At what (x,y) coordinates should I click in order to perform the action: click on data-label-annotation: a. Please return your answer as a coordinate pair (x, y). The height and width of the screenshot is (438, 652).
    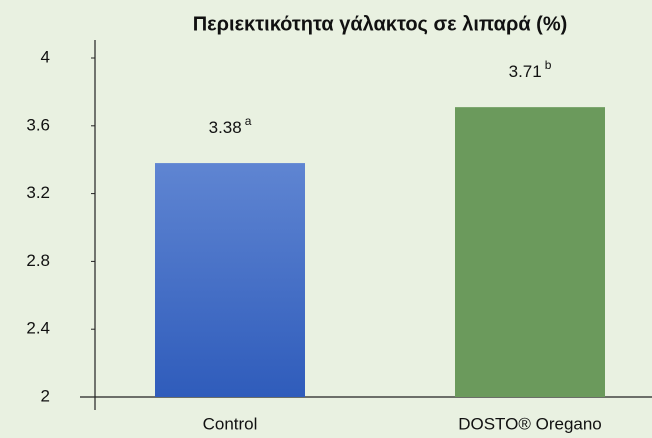
    Looking at the image, I should click on (248, 121).